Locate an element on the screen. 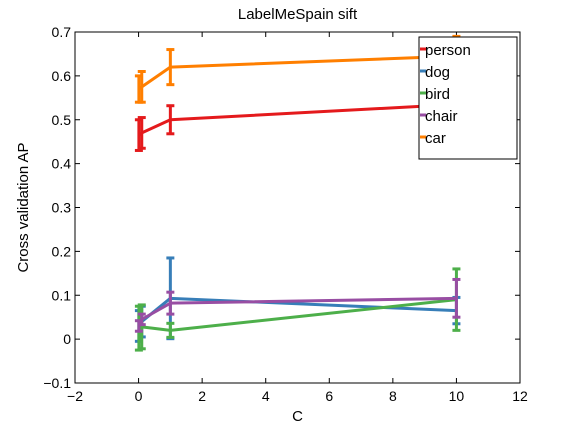 This screenshot has height=432, width=576. y-tick-label: 0.6 is located at coordinates (62, 76).